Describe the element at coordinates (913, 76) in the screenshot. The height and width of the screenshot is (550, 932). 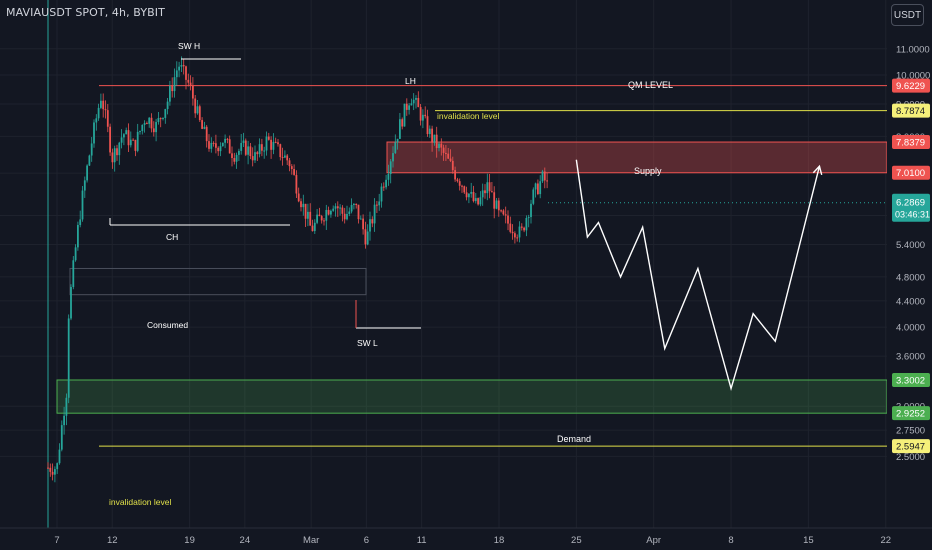
I see `y-tick-label: 10.0000` at that location.